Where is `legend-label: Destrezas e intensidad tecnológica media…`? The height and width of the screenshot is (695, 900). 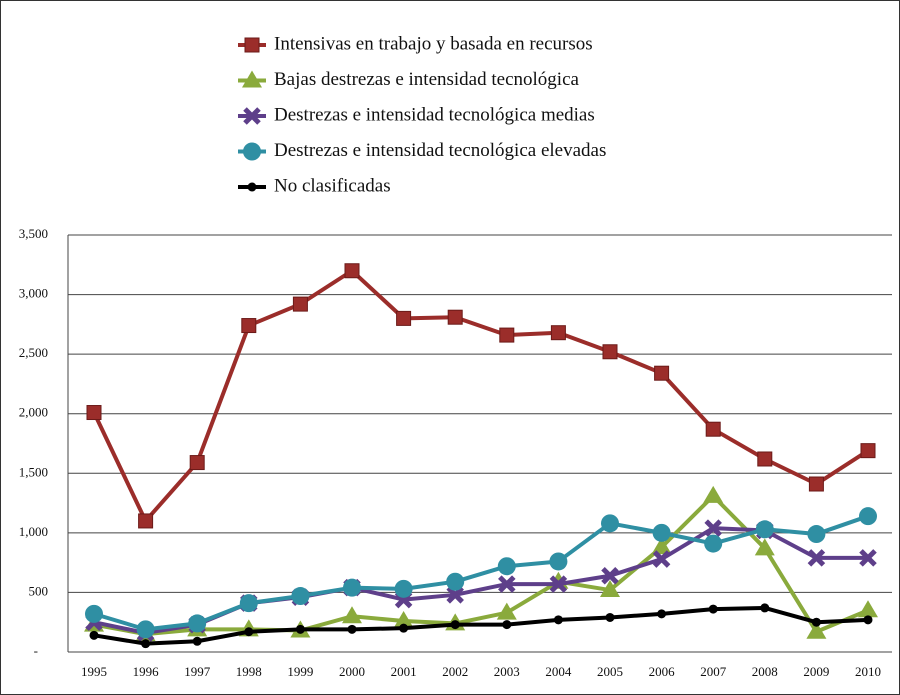 legend-label: Destrezas e intensidad tecnológica media… is located at coordinates (434, 114).